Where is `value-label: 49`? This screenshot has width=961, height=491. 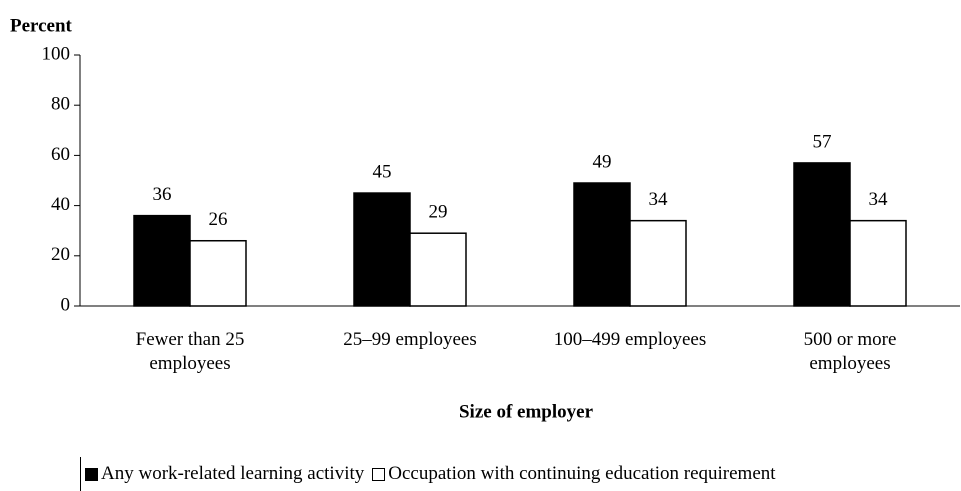 value-label: 49 is located at coordinates (602, 161).